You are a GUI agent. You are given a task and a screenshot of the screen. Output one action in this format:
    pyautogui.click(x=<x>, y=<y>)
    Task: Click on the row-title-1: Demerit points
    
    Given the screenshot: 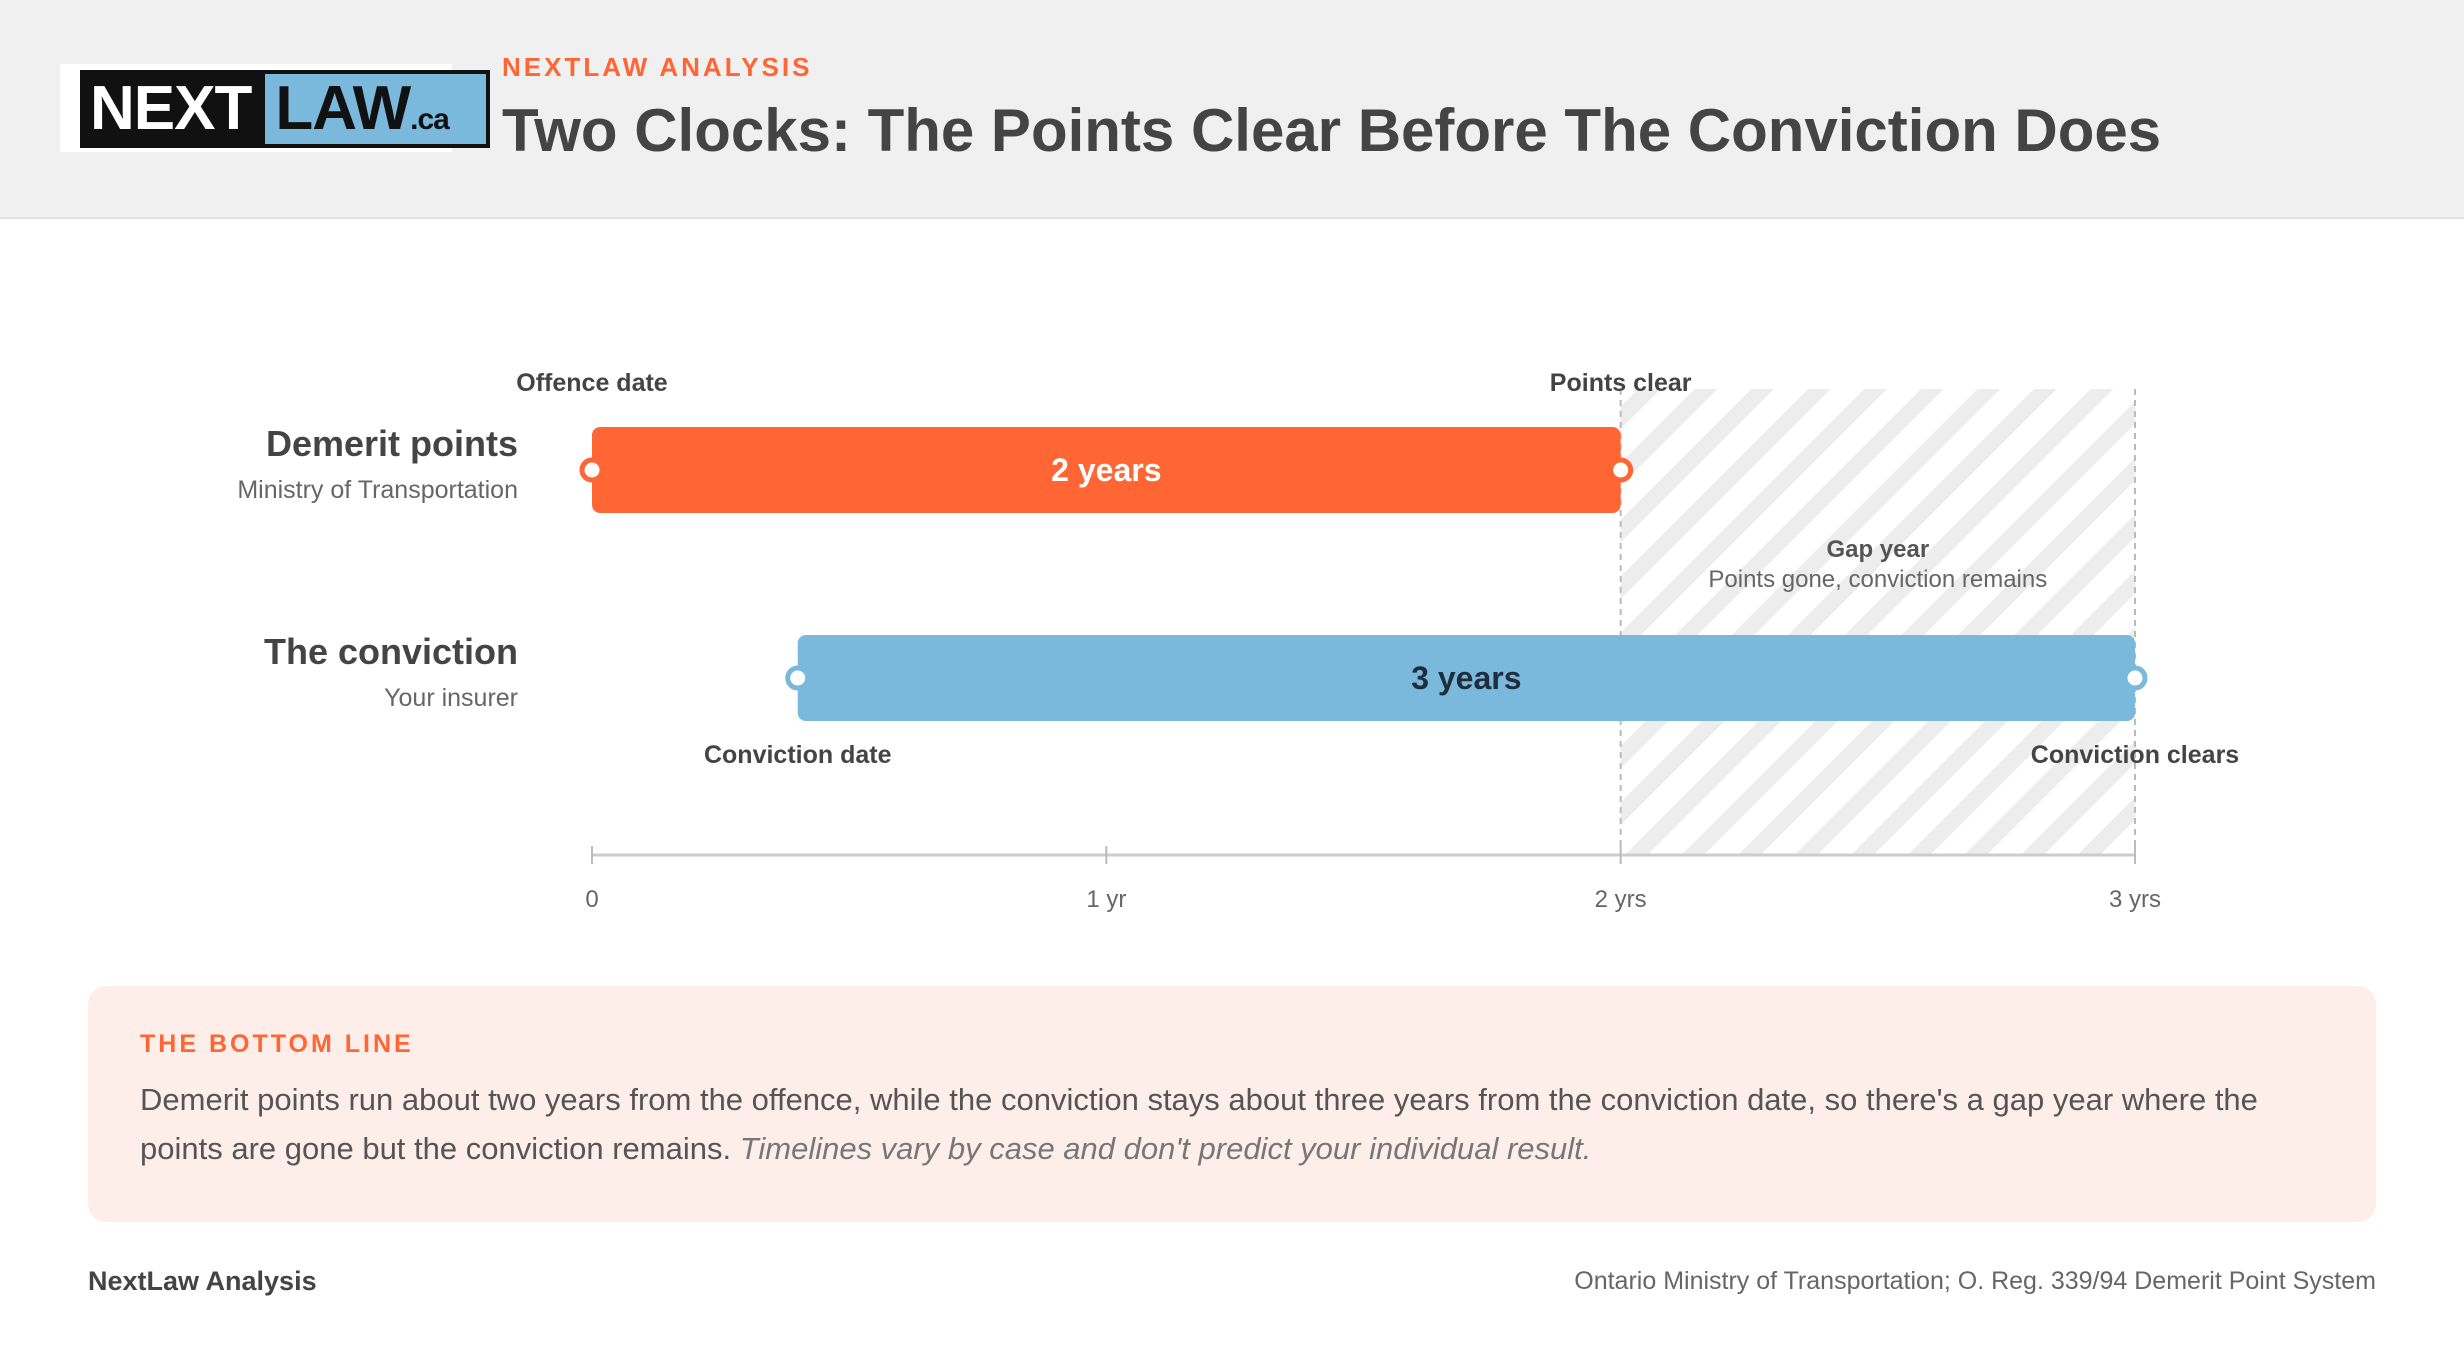 What is the action you would take?
    pyautogui.click(x=392, y=443)
    